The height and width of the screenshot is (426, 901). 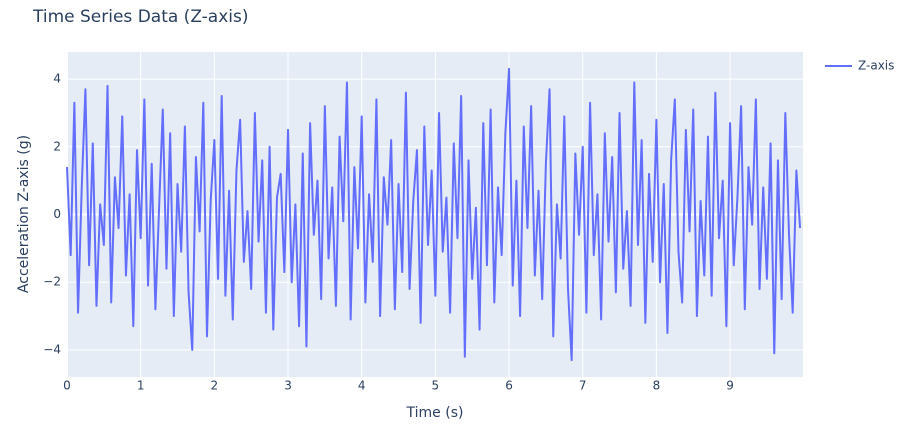 I want to click on legend-label: Z-axis, so click(x=876, y=66).